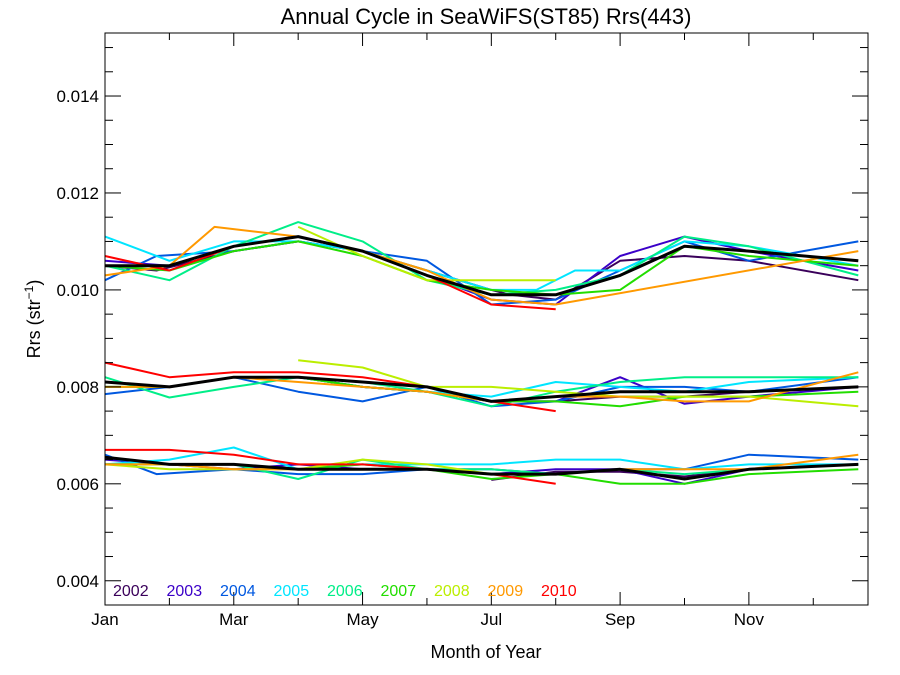 The image size is (900, 675). What do you see at coordinates (77, 581) in the screenshot?
I see `y-tick-label: 0.004` at bounding box center [77, 581].